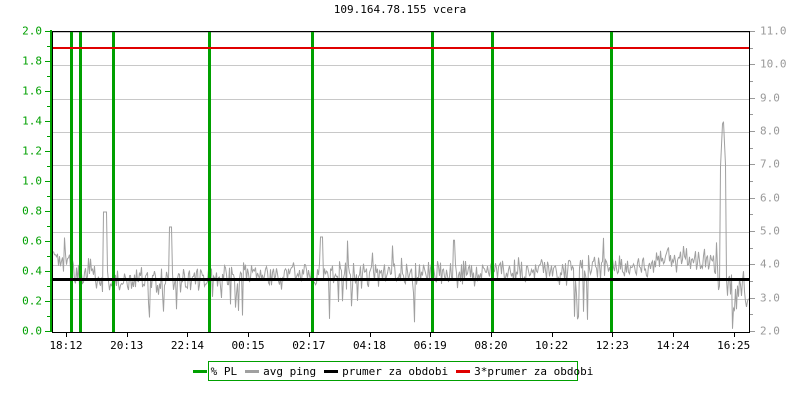 This screenshot has height=400, width=800. What do you see at coordinates (248, 345) in the screenshot?
I see `x-axis-tick-label: 00:15` at bounding box center [248, 345].